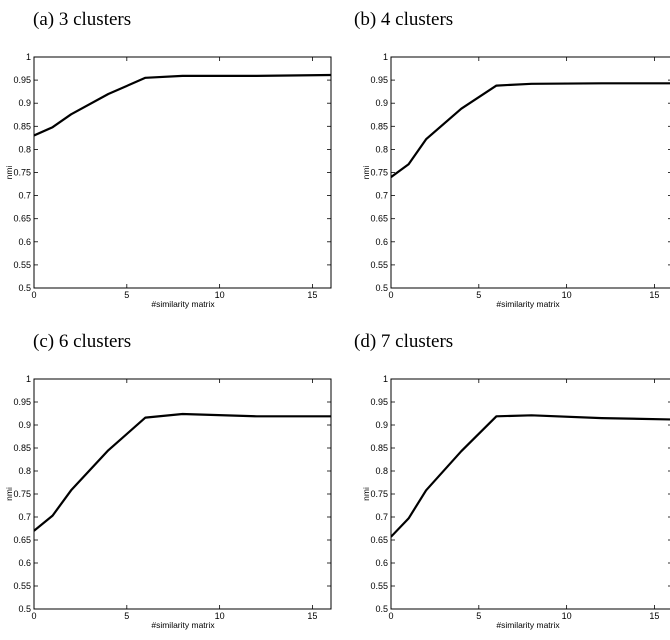 The image size is (670, 640). Describe the element at coordinates (82, 341) in the screenshot. I see `chart-title: (c) 6 clusters` at that location.